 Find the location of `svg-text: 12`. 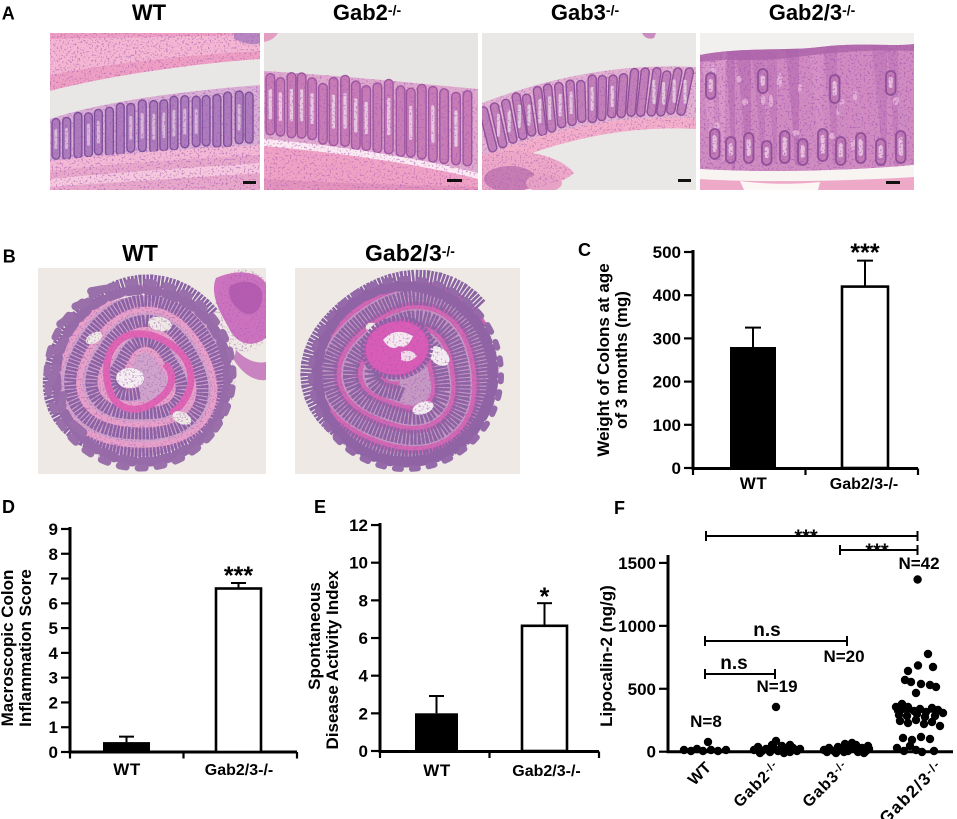

svg-text: 12 is located at coordinates (358, 525).